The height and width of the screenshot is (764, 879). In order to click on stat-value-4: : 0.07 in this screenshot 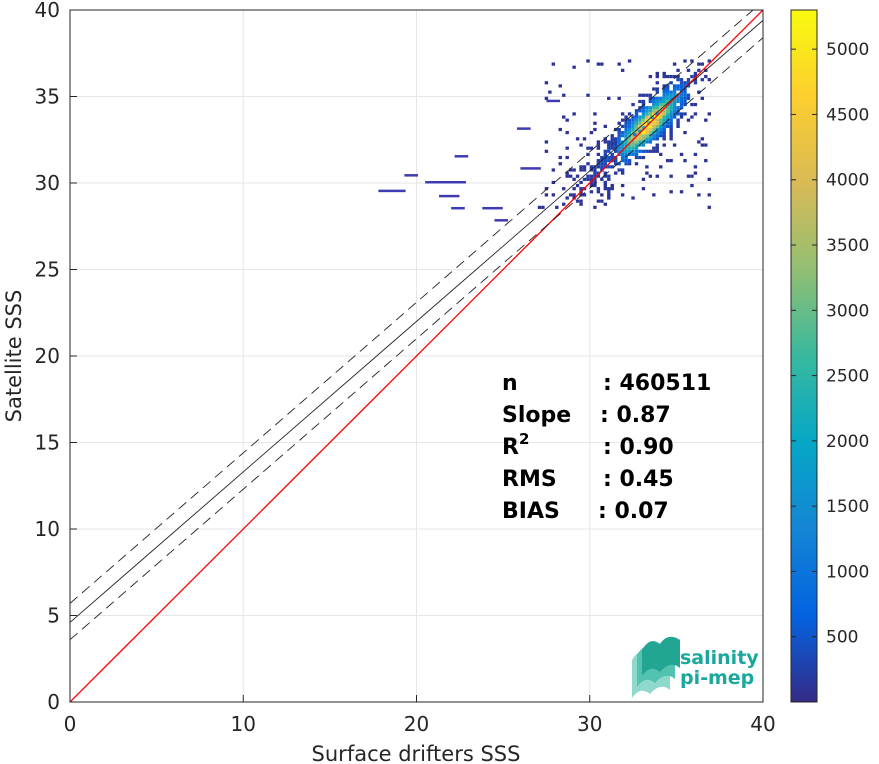, I will do `click(633, 511)`.